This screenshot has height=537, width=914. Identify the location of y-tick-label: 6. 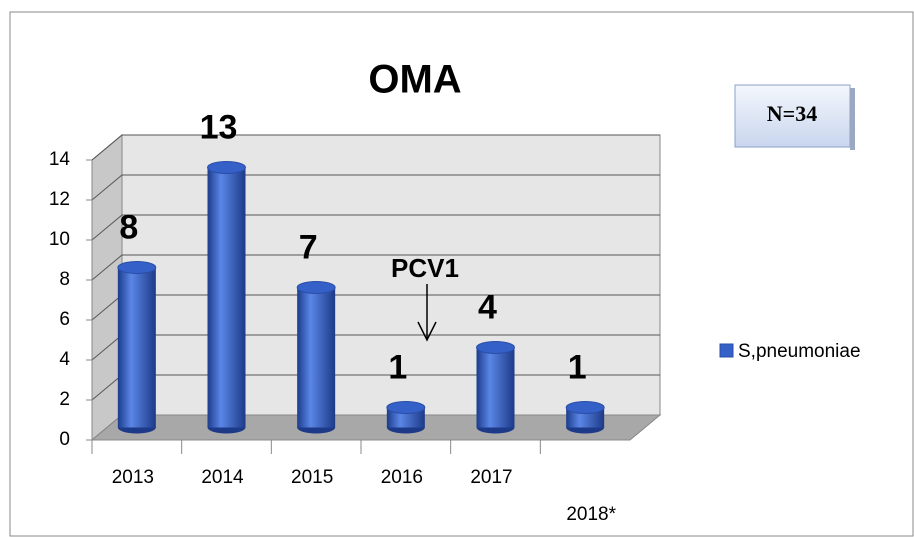
(64, 319).